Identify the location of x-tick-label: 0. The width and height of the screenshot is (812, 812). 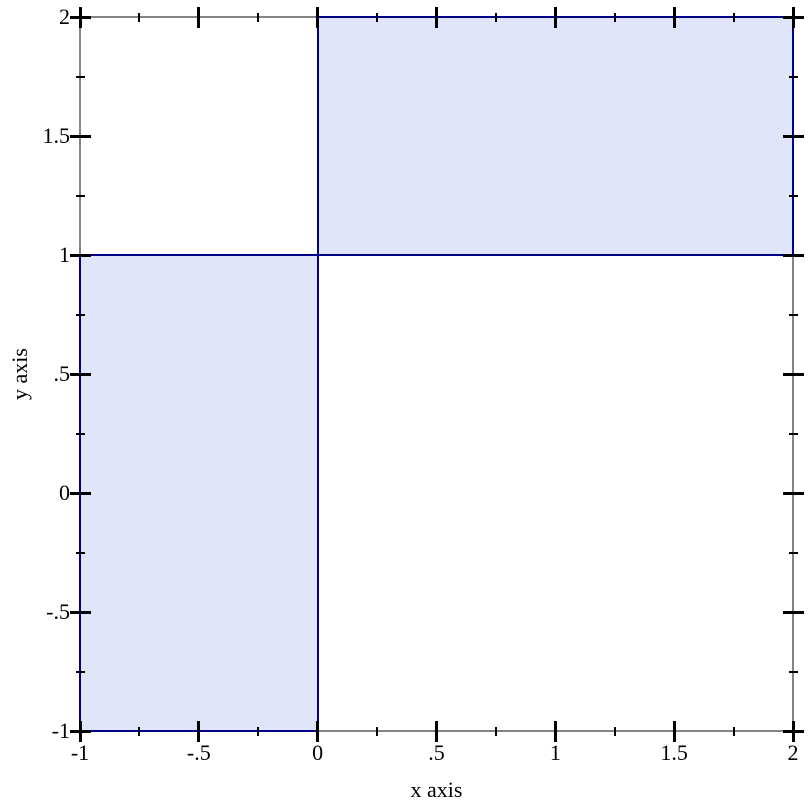
(318, 752).